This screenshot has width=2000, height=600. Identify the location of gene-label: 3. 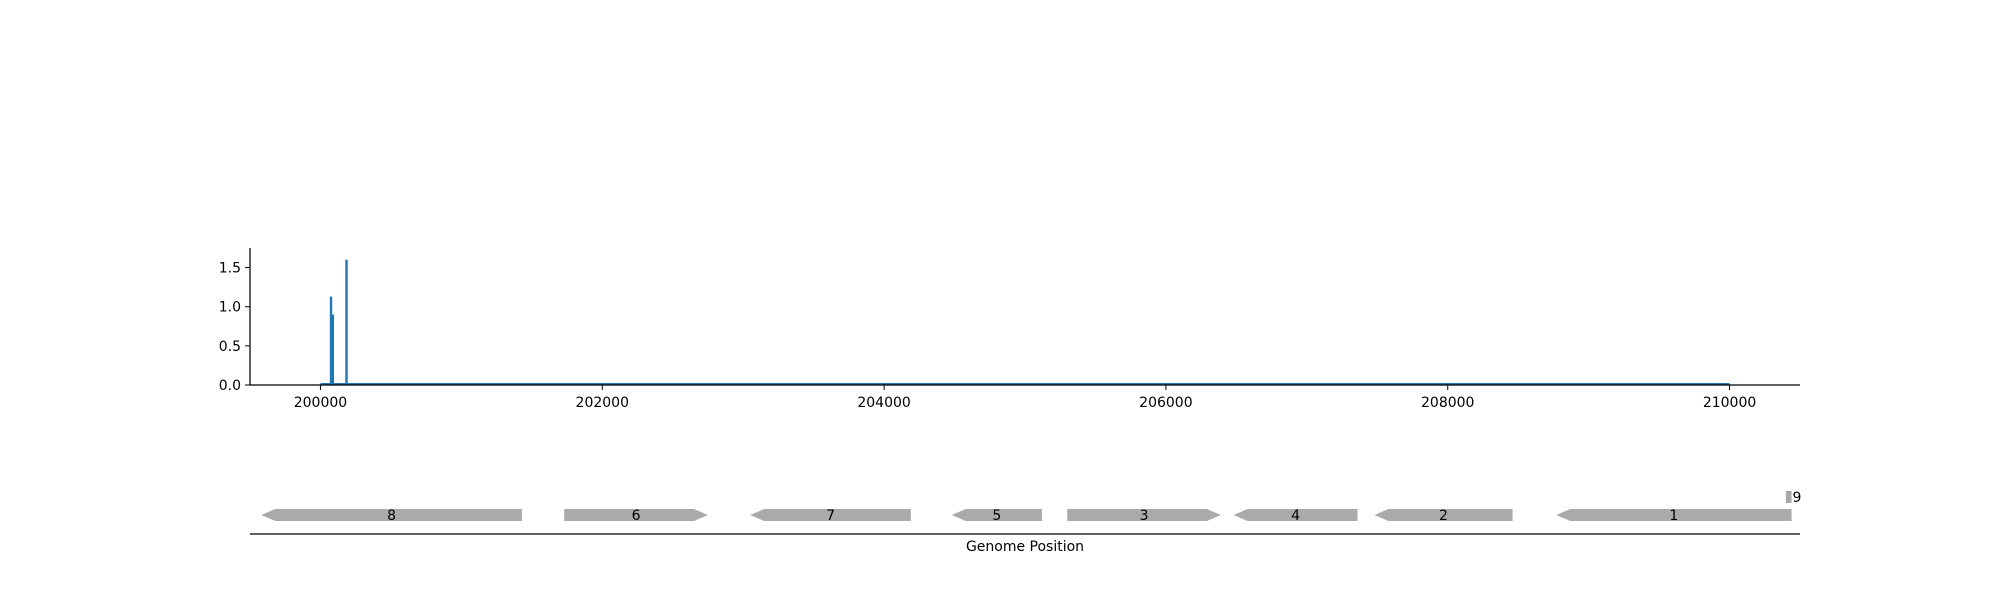
(1144, 516).